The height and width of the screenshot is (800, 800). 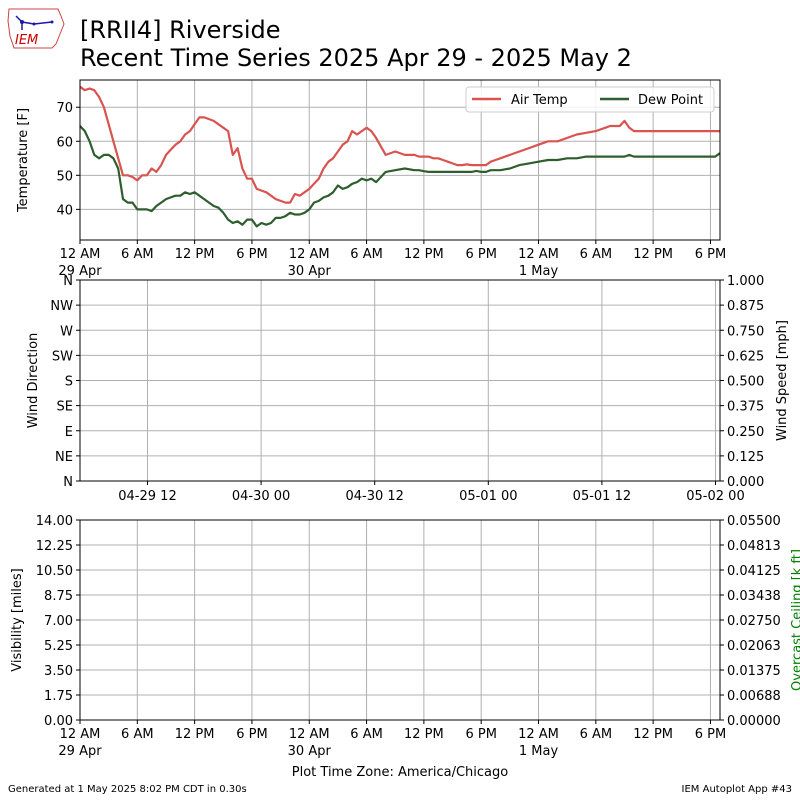 I want to click on vis-x-date-label: 29 Apr, so click(x=80, y=751).